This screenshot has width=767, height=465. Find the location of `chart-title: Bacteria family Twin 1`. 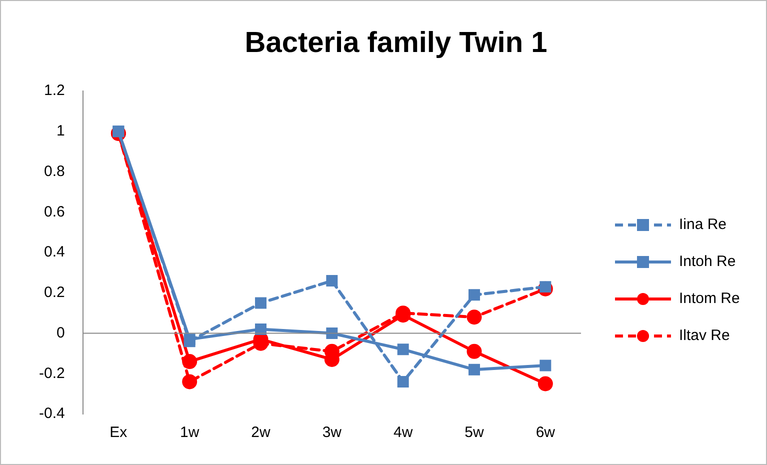

chart-title: Bacteria family Twin 1 is located at coordinates (396, 43).